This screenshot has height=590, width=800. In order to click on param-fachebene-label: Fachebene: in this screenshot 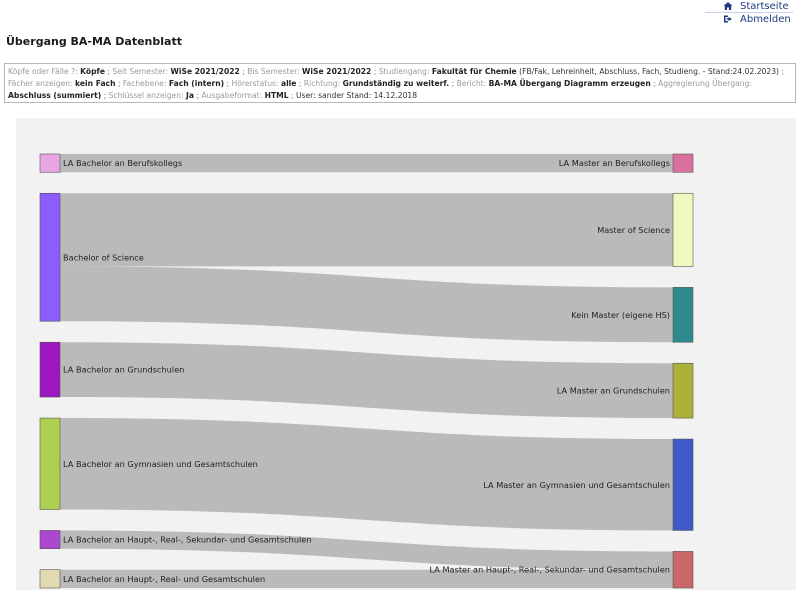, I will do `click(144, 83)`.